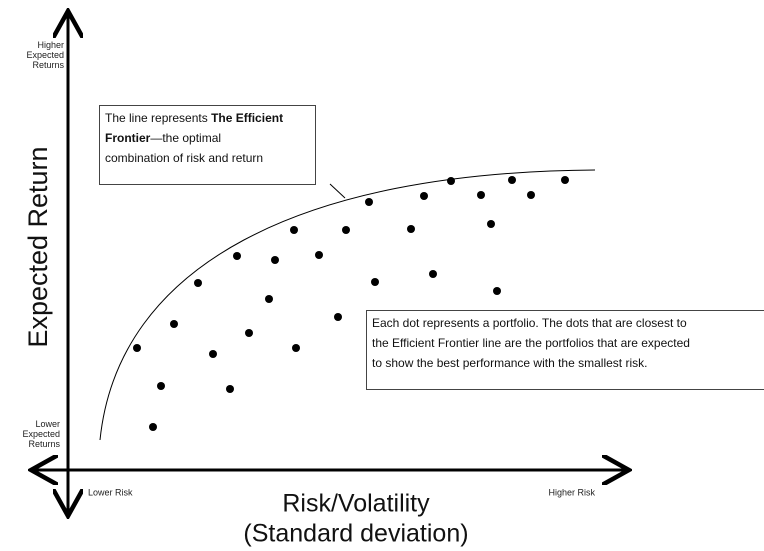 The image size is (764, 551). I want to click on callout-line: The line represents The Efficient, so click(207, 118).